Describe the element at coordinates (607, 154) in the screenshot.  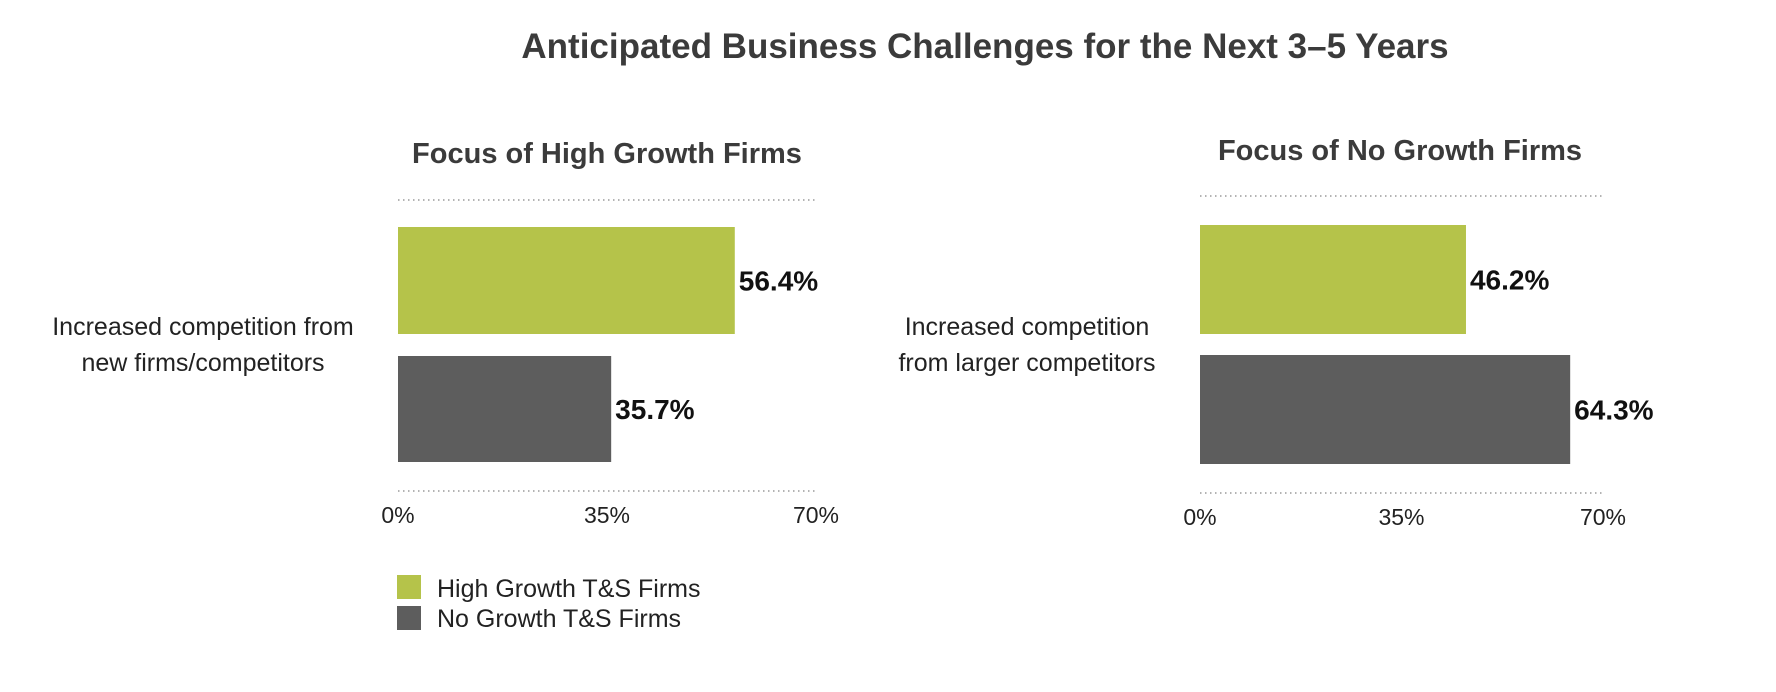
I see `panel-subtitle: Focus of High Growth Firms` at that location.